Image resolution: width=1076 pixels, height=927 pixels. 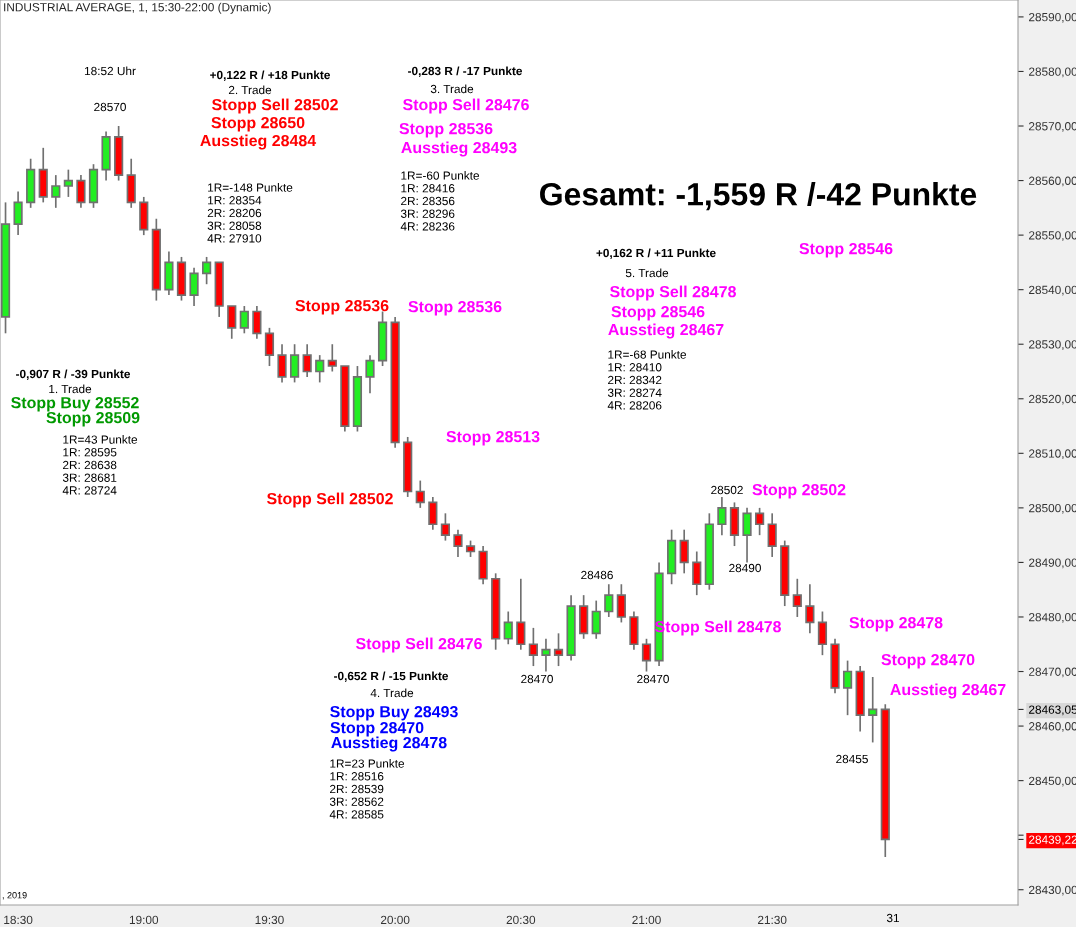 What do you see at coordinates (465, 71) in the screenshot?
I see `annotation: -0,283 R / -17 Punkte` at bounding box center [465, 71].